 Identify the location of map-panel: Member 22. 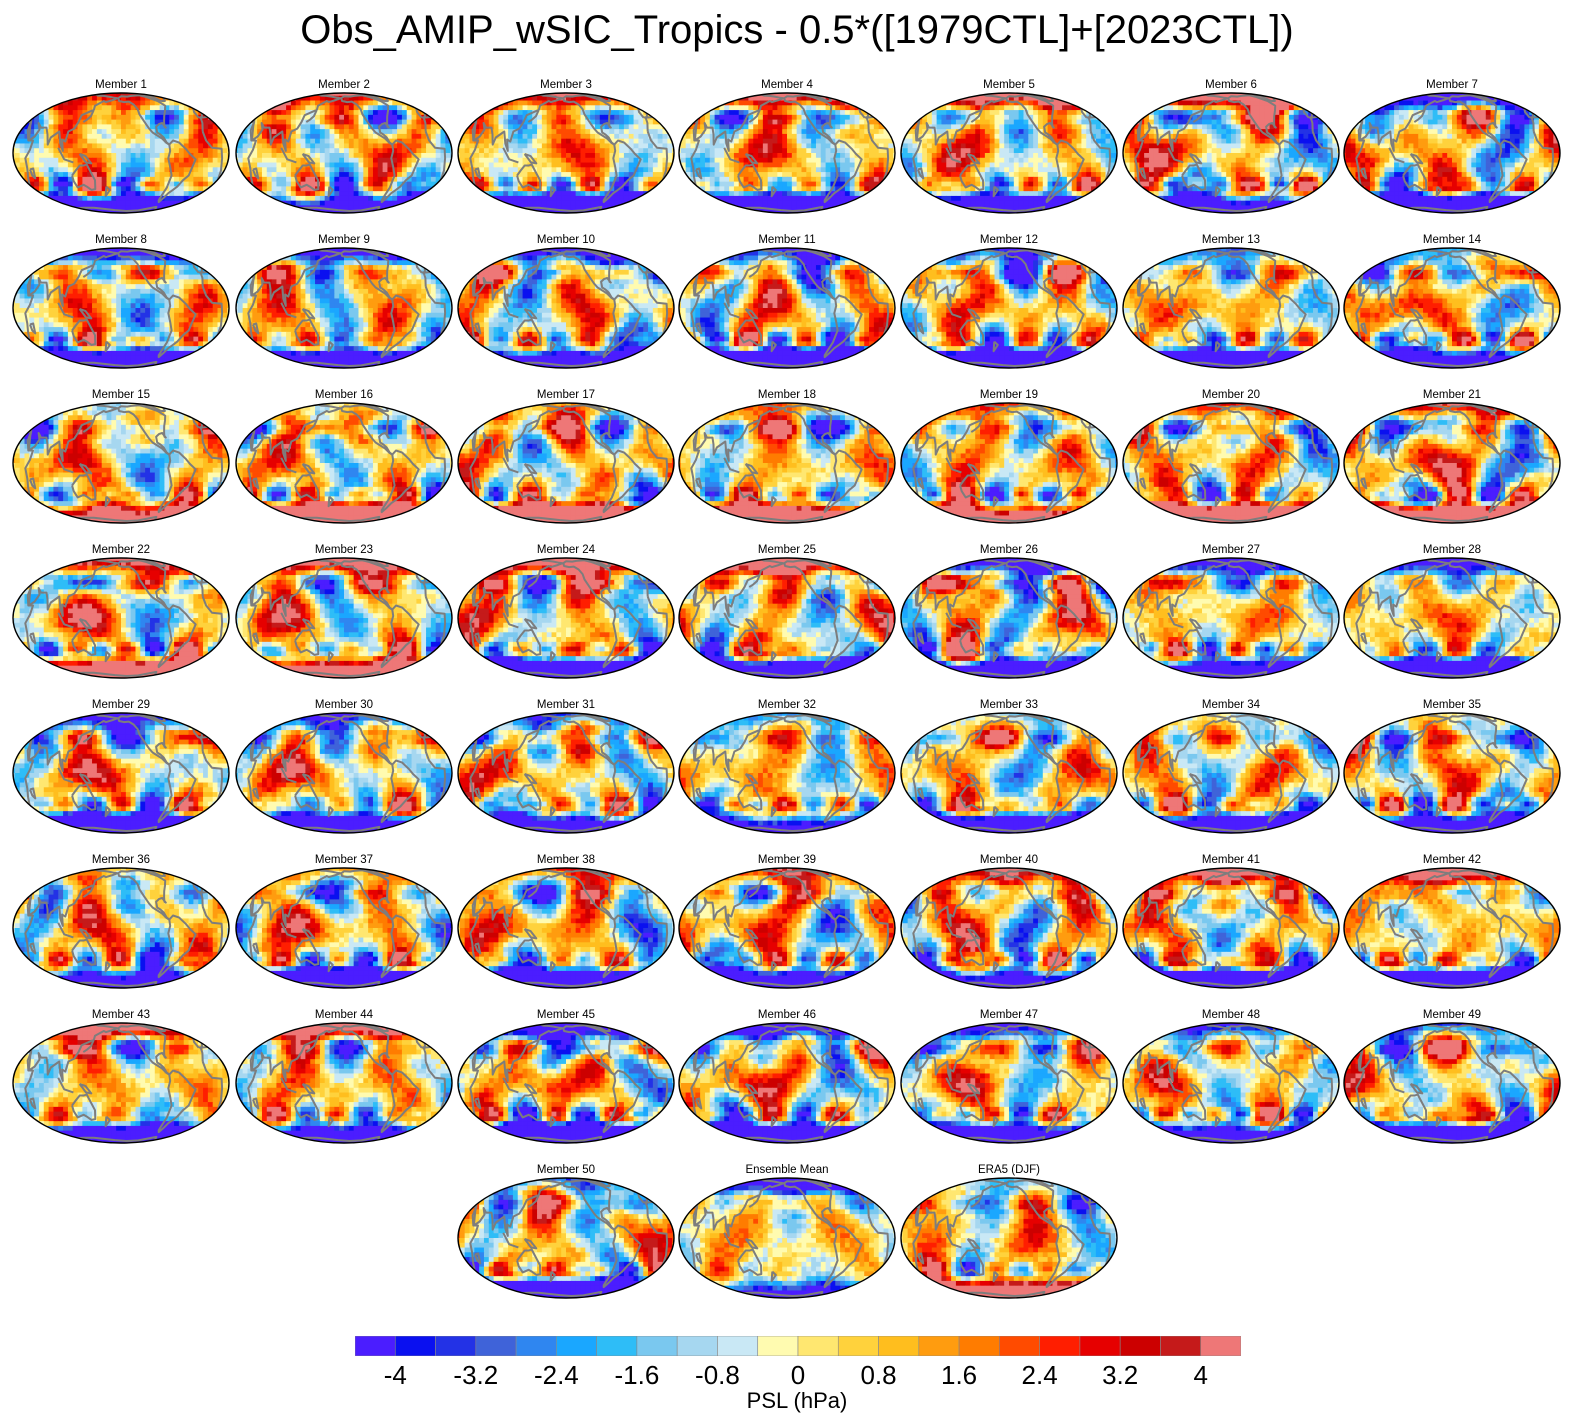
(121, 619).